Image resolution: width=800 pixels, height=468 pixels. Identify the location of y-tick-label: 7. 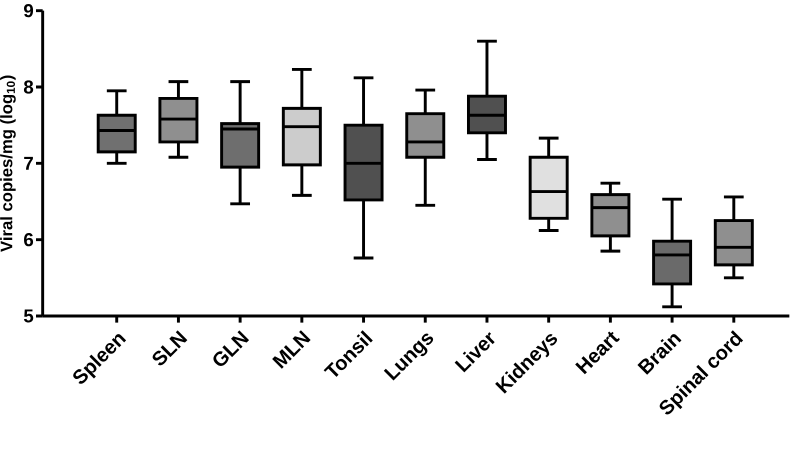
(28, 163).